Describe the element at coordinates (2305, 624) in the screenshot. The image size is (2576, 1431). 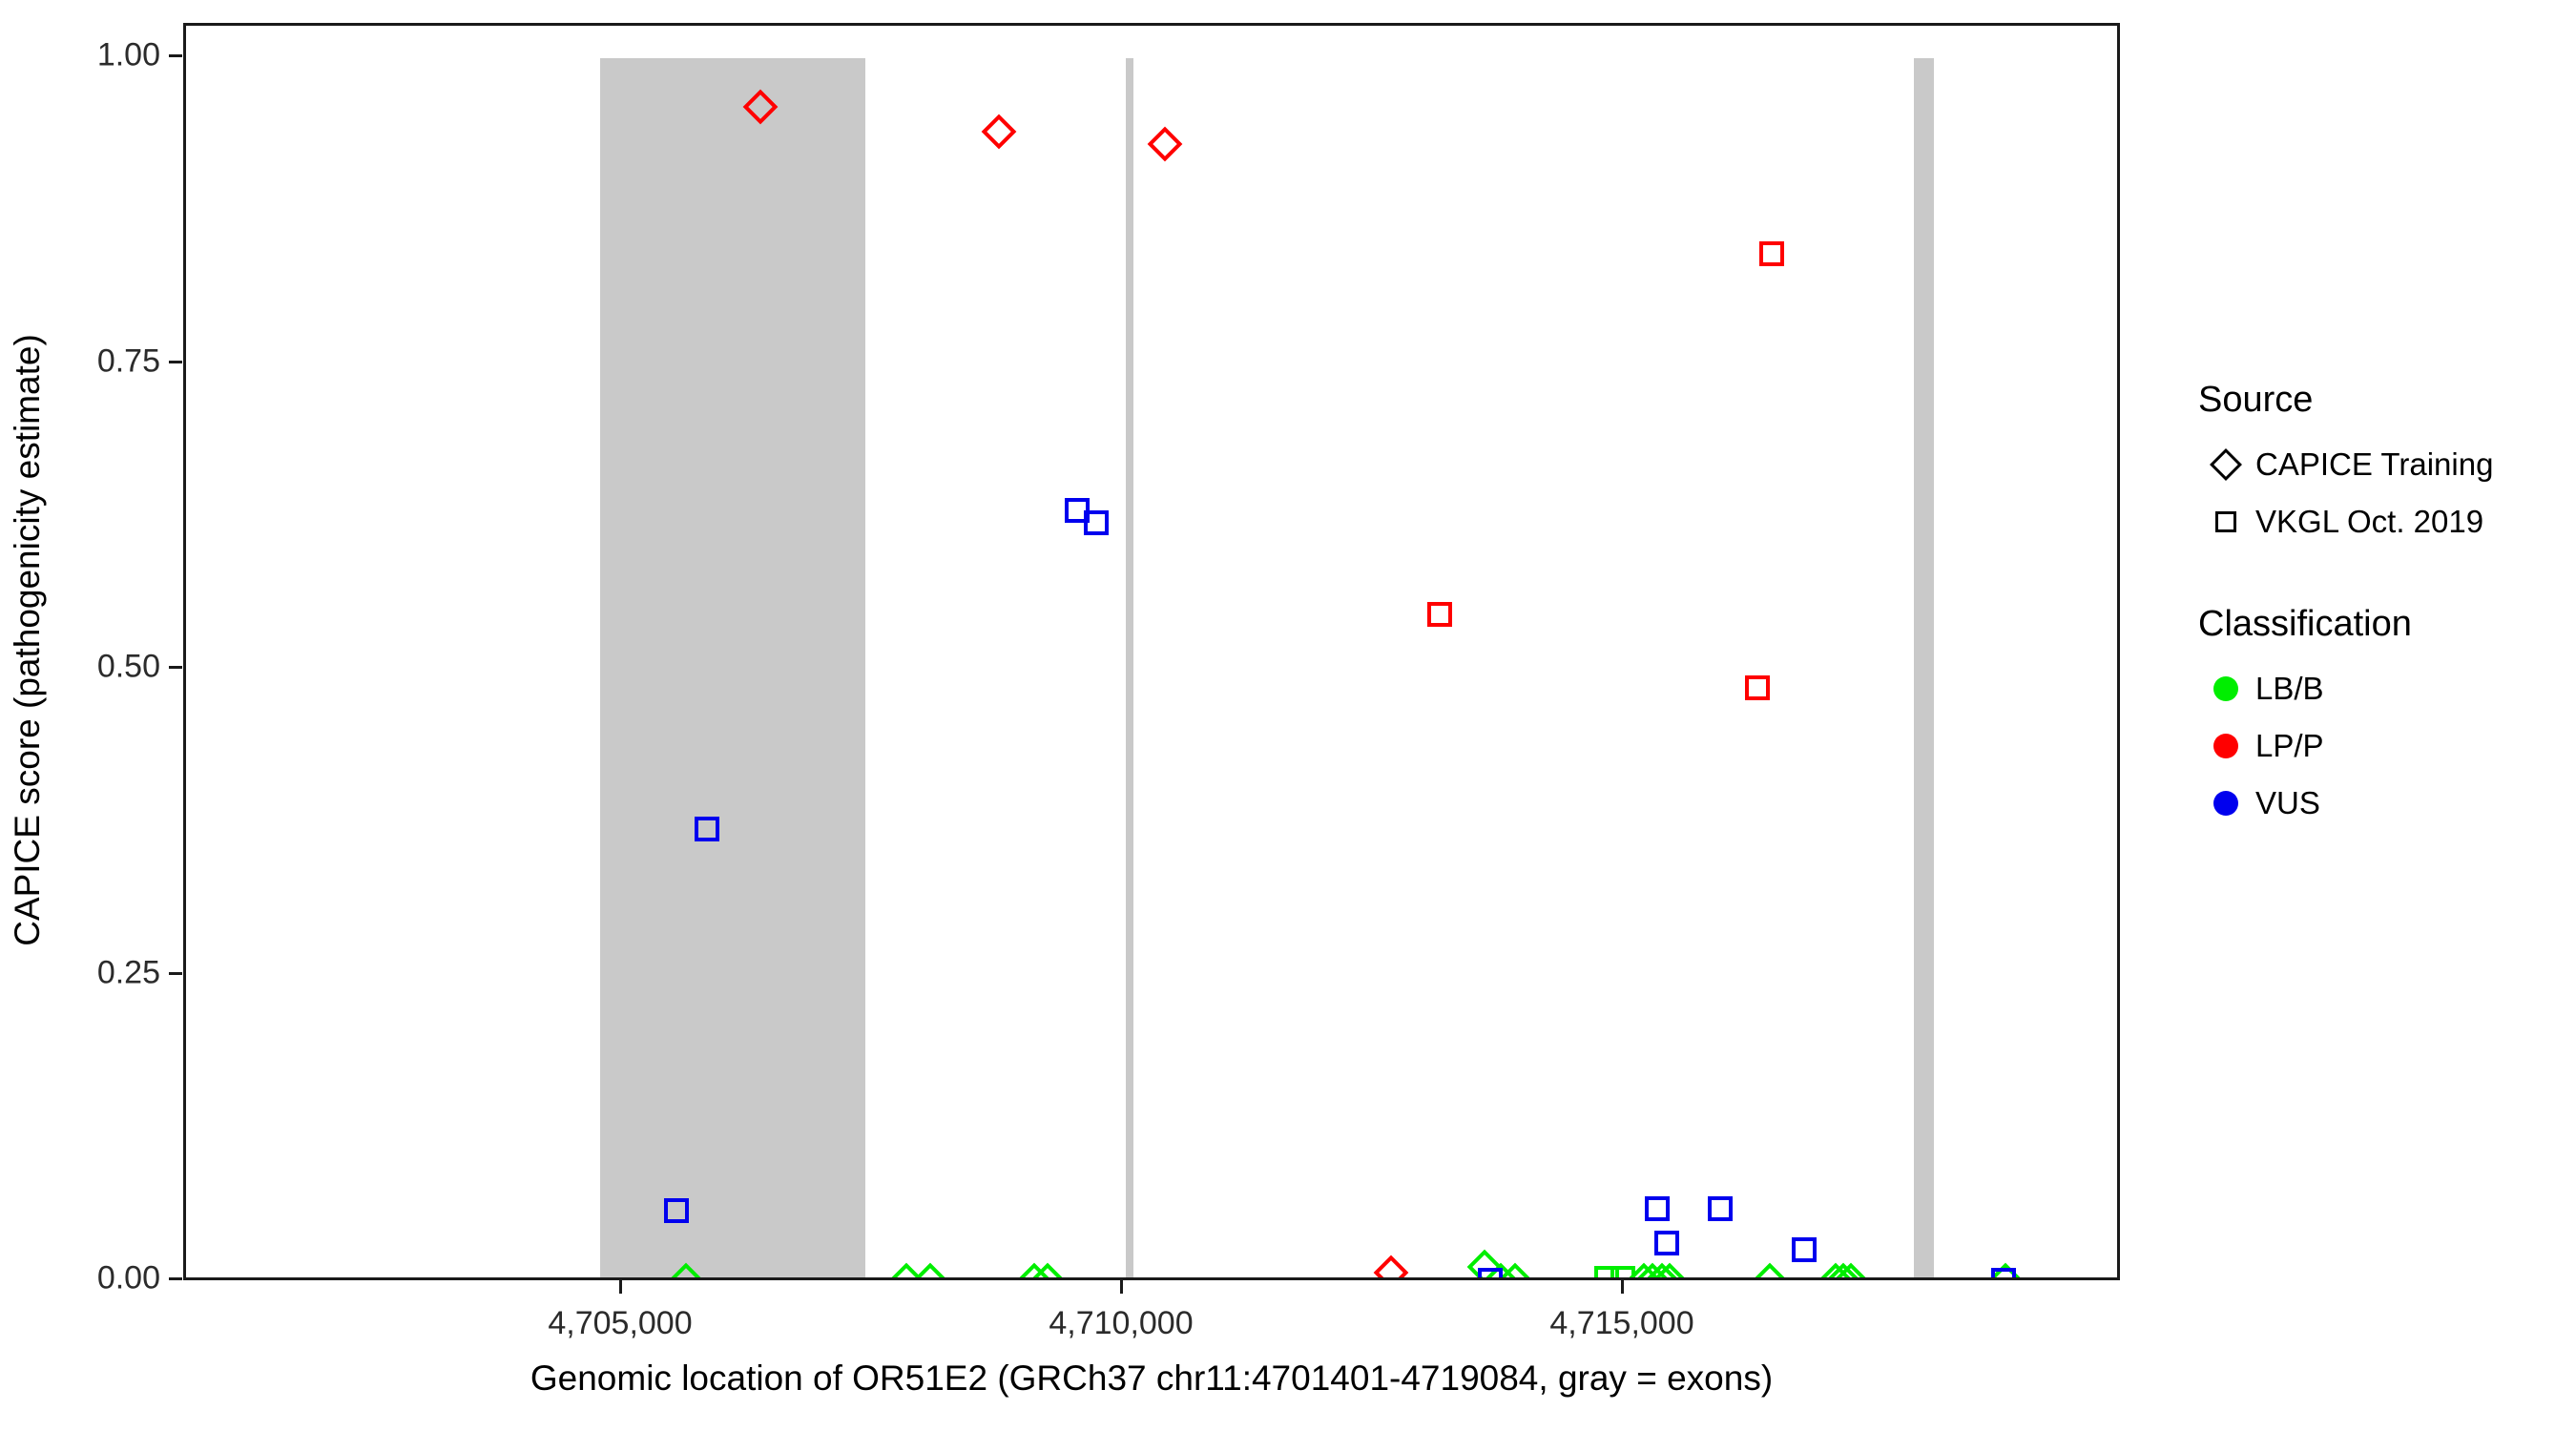
I see `legend-title-classification: Classification` at that location.